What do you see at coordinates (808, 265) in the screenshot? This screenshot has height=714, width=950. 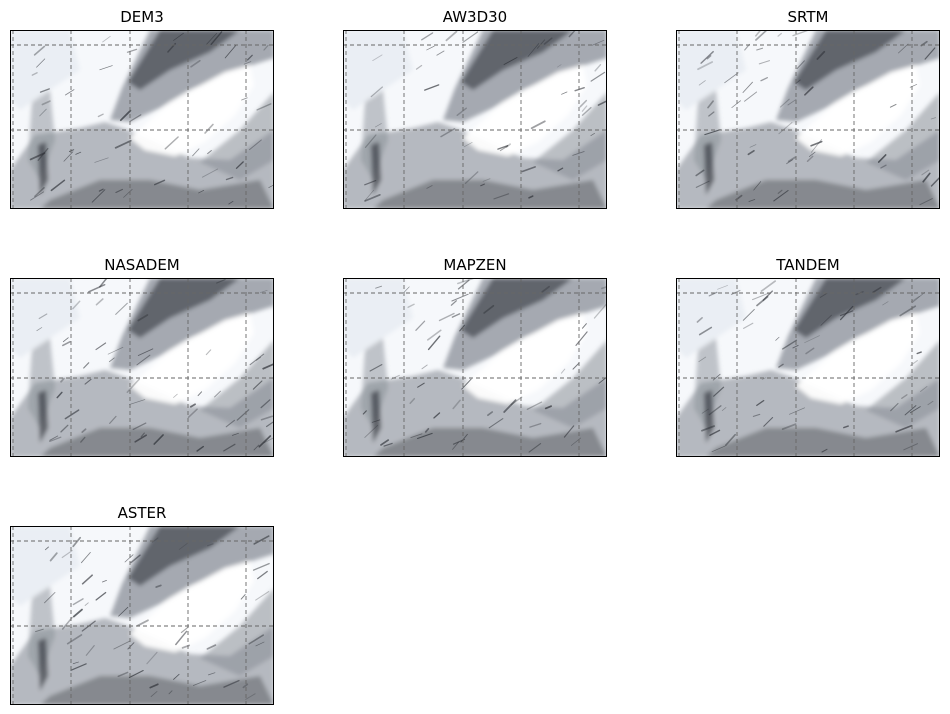 I see `panel-title: TANDEM` at bounding box center [808, 265].